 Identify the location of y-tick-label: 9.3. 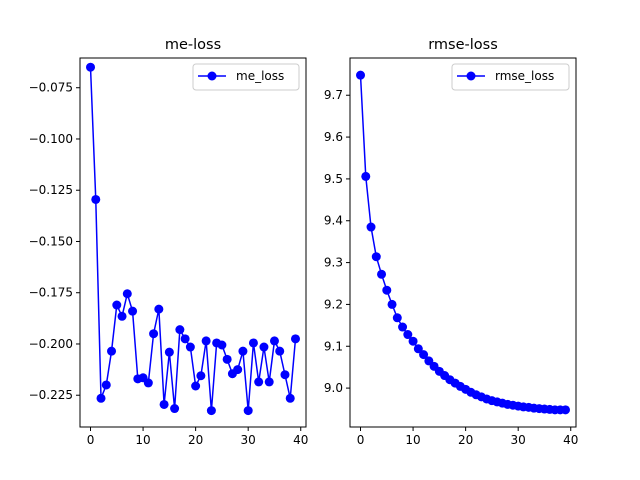
(333, 263).